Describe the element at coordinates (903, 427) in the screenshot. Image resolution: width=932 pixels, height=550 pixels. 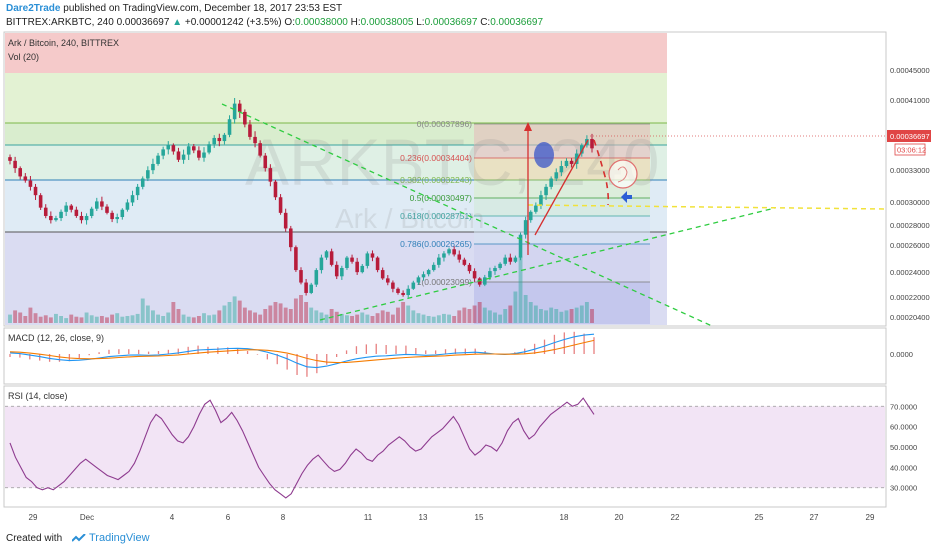
I see `rsi-tick-label: 60.0000` at that location.